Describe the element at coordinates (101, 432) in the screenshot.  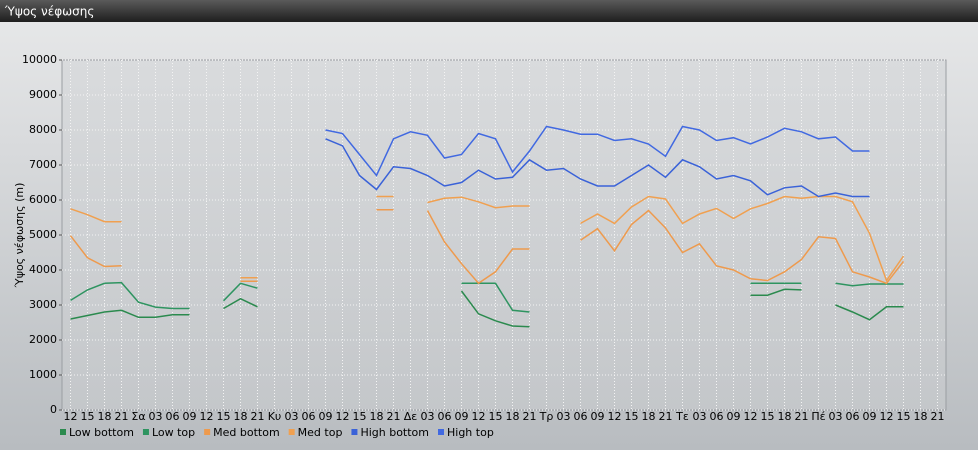
I see `legend-label: Low bottom` at that location.